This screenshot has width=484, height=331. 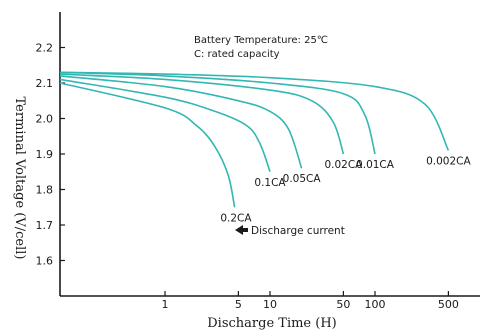 I want to click on series-line-0_2CA, so click(x=147, y=145).